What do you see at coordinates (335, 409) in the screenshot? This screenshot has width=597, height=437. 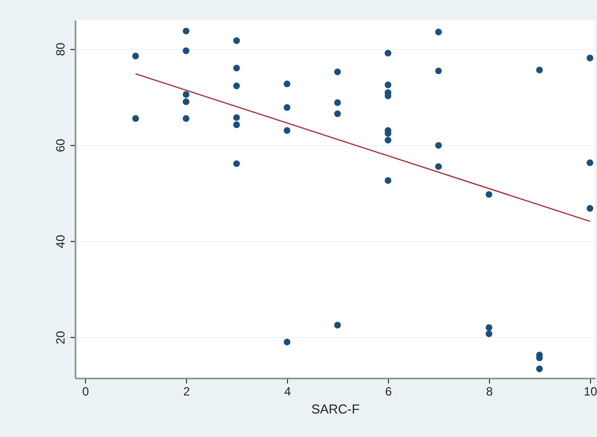 I see `x-axis-title: SARC-F` at bounding box center [335, 409].